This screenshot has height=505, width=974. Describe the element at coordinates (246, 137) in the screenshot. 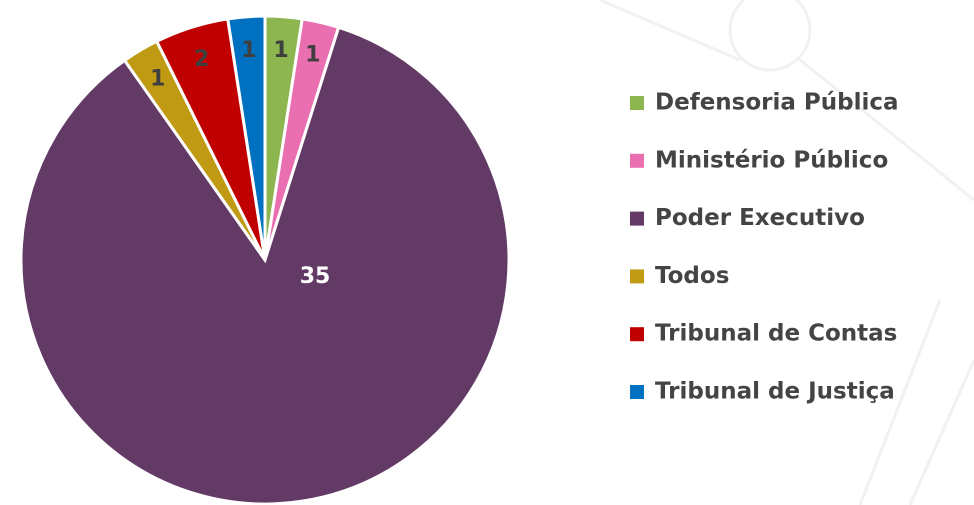

I see `pie-slice` at that location.